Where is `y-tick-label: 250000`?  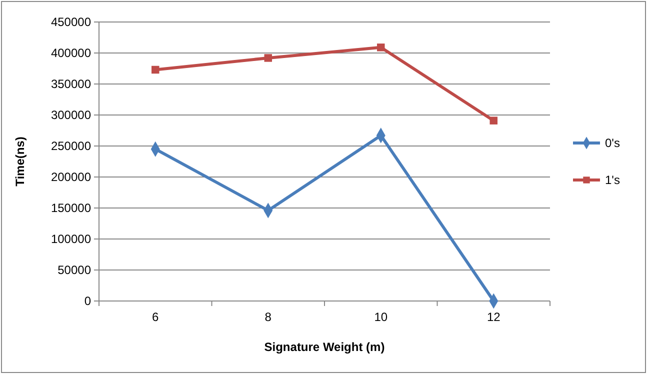
y-tick-label: 250000 is located at coordinates (71, 146).